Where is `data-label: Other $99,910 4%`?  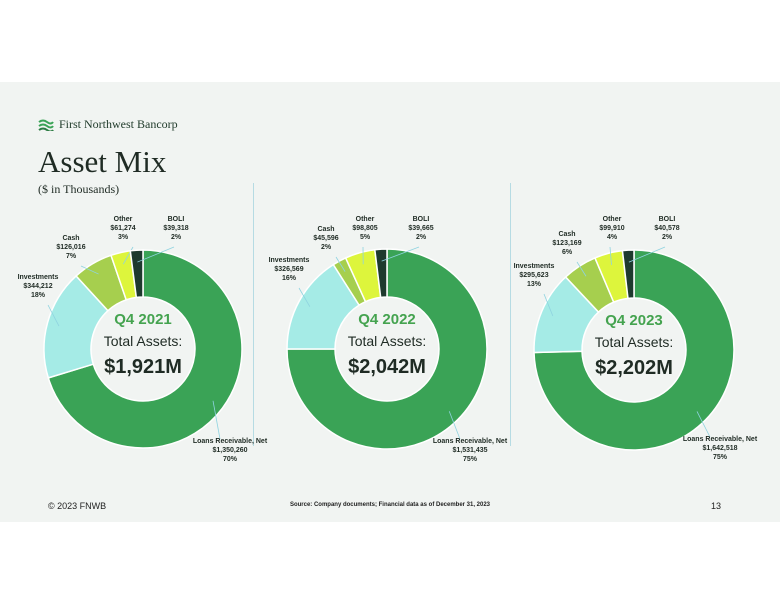
data-label: Other $99,910 4% is located at coordinates (611, 228).